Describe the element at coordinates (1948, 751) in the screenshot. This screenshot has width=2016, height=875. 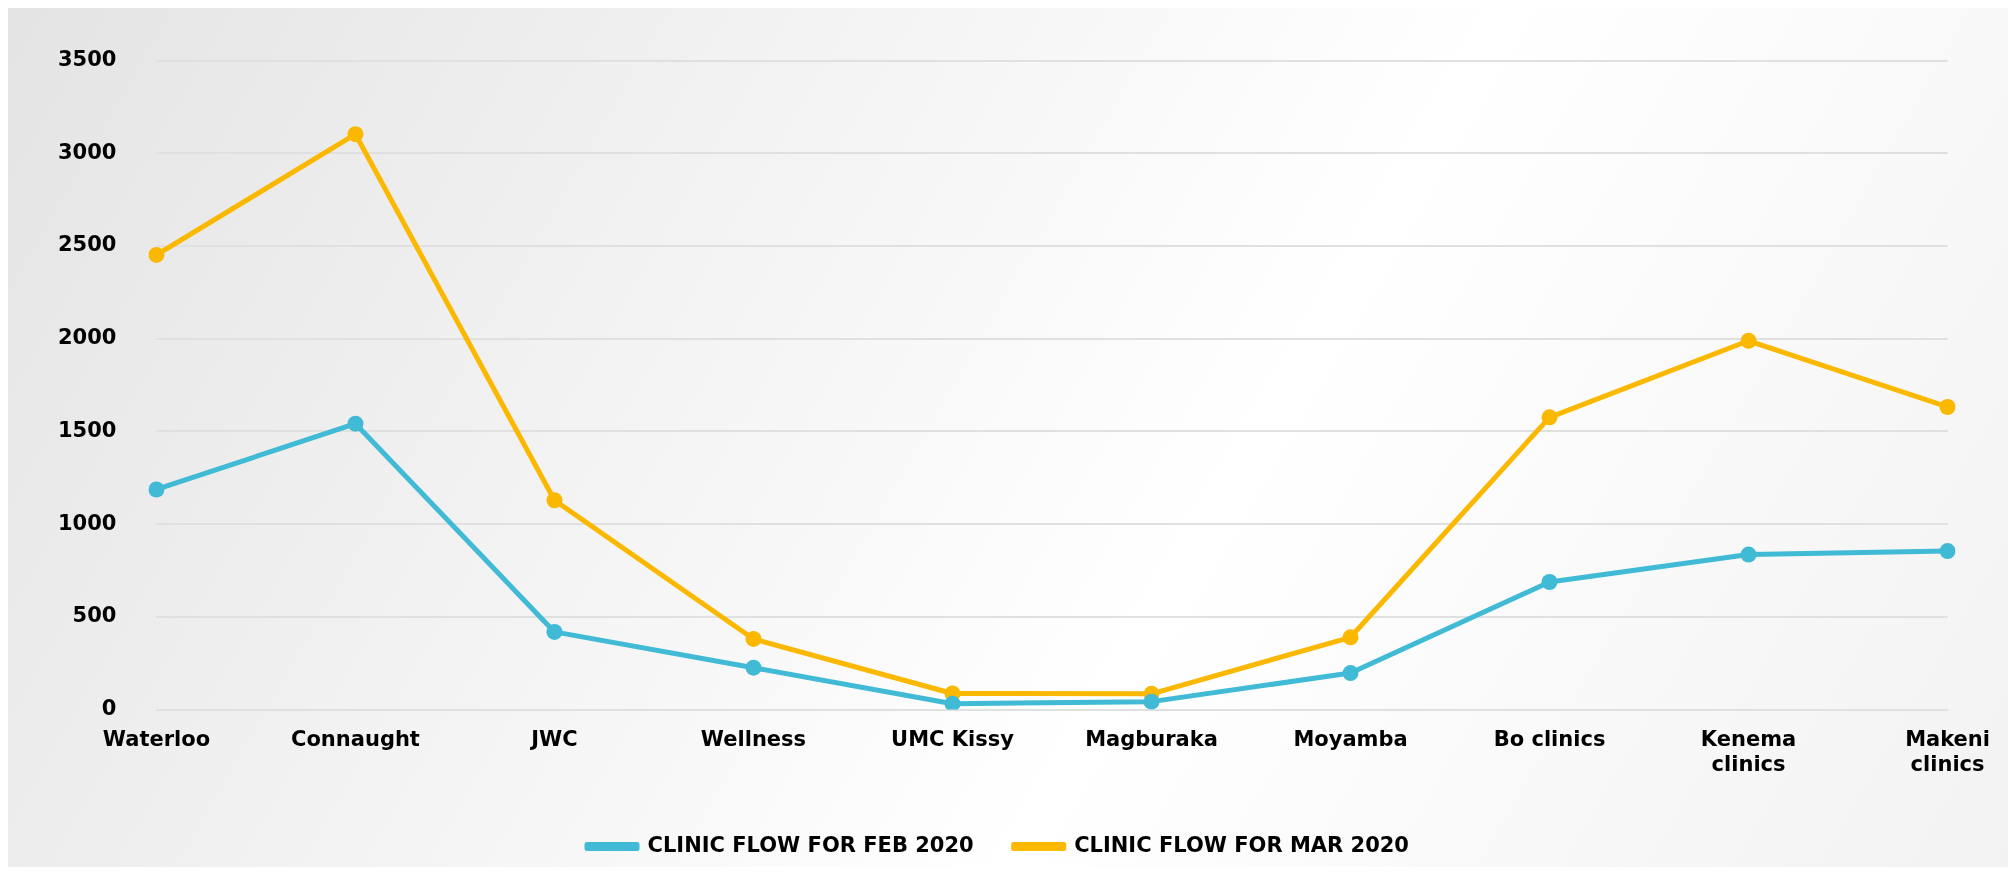
I see `x-tick-label: Makeni clinics` at that location.